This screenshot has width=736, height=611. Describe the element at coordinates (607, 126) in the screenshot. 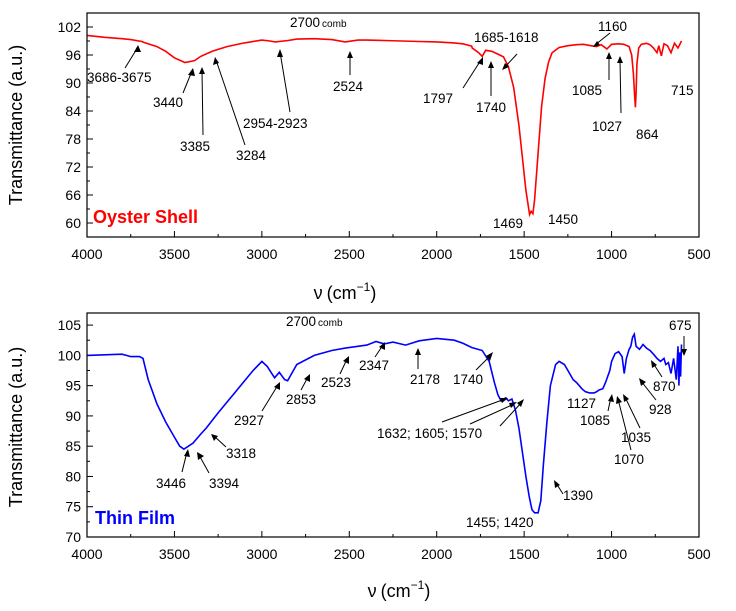

I see `annot-1027: 1027` at that location.